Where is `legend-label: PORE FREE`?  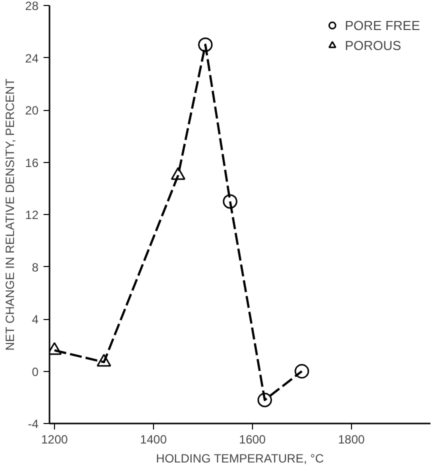 legend-label: PORE FREE is located at coordinates (382, 25).